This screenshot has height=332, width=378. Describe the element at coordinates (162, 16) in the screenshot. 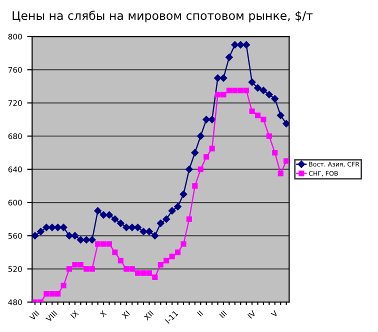

I see `chart-title: Цены на слябы на мировом спотовом рынке, $/т` at that location.